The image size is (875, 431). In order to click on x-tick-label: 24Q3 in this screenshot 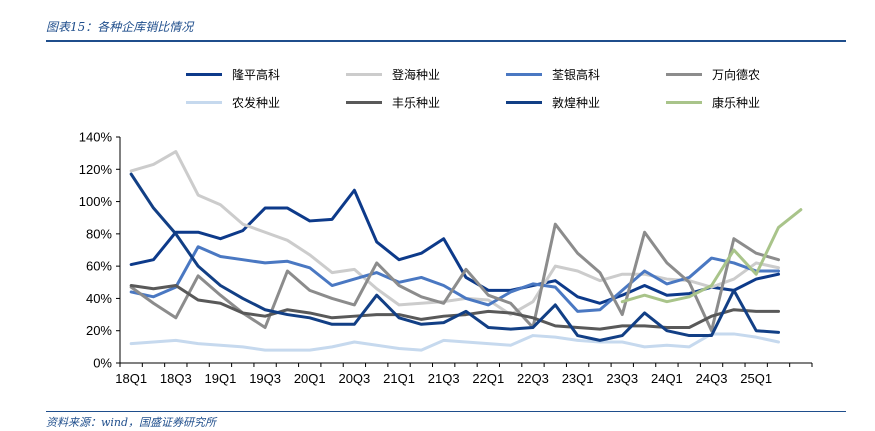, I will do `click(712, 378)`.